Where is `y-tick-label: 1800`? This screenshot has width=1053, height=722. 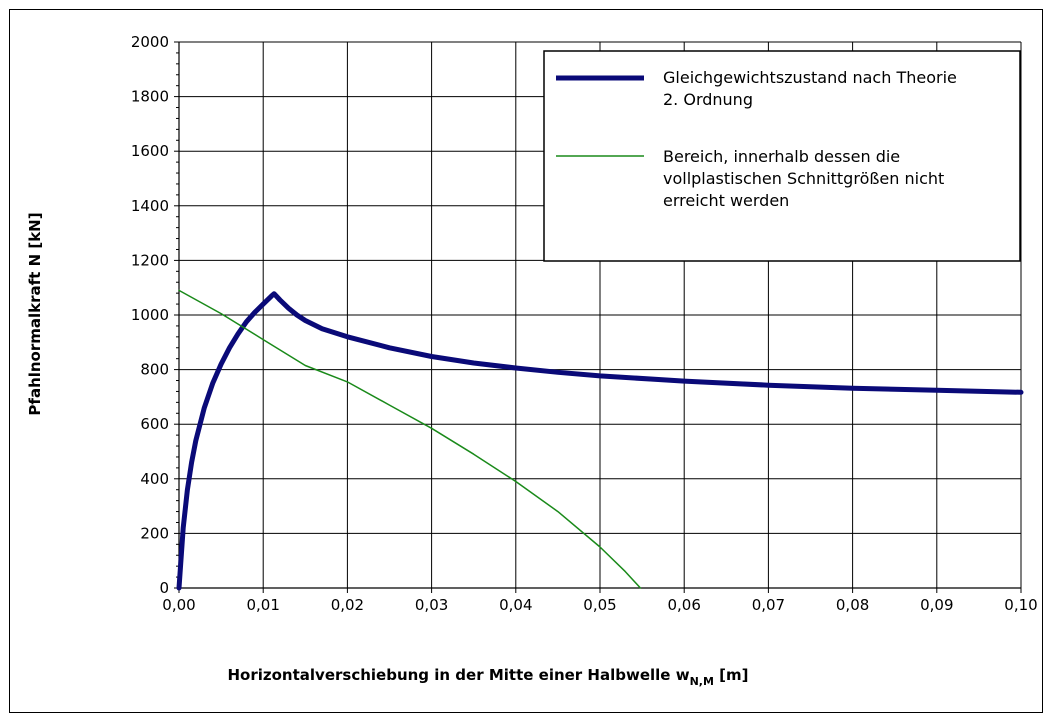 y-tick-label: 1800 is located at coordinates (150, 97).